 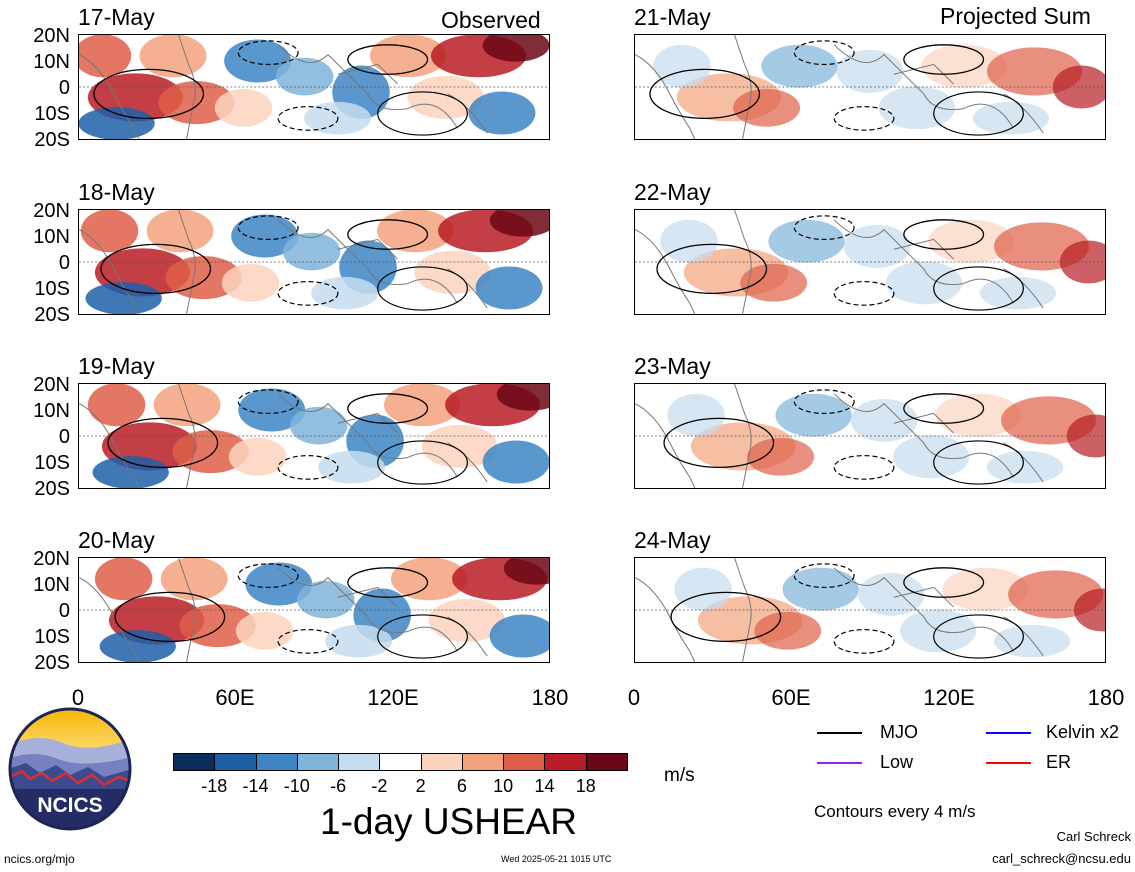 I want to click on colorbar-tick-label: 18, so click(x=585, y=786).